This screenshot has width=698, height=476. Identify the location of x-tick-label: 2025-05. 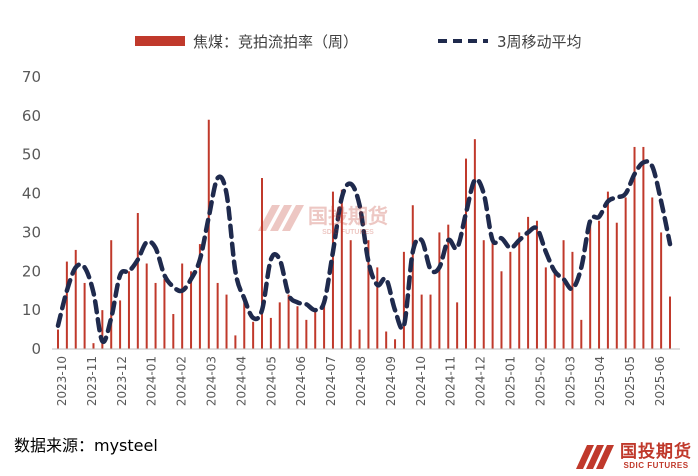
(630, 381).